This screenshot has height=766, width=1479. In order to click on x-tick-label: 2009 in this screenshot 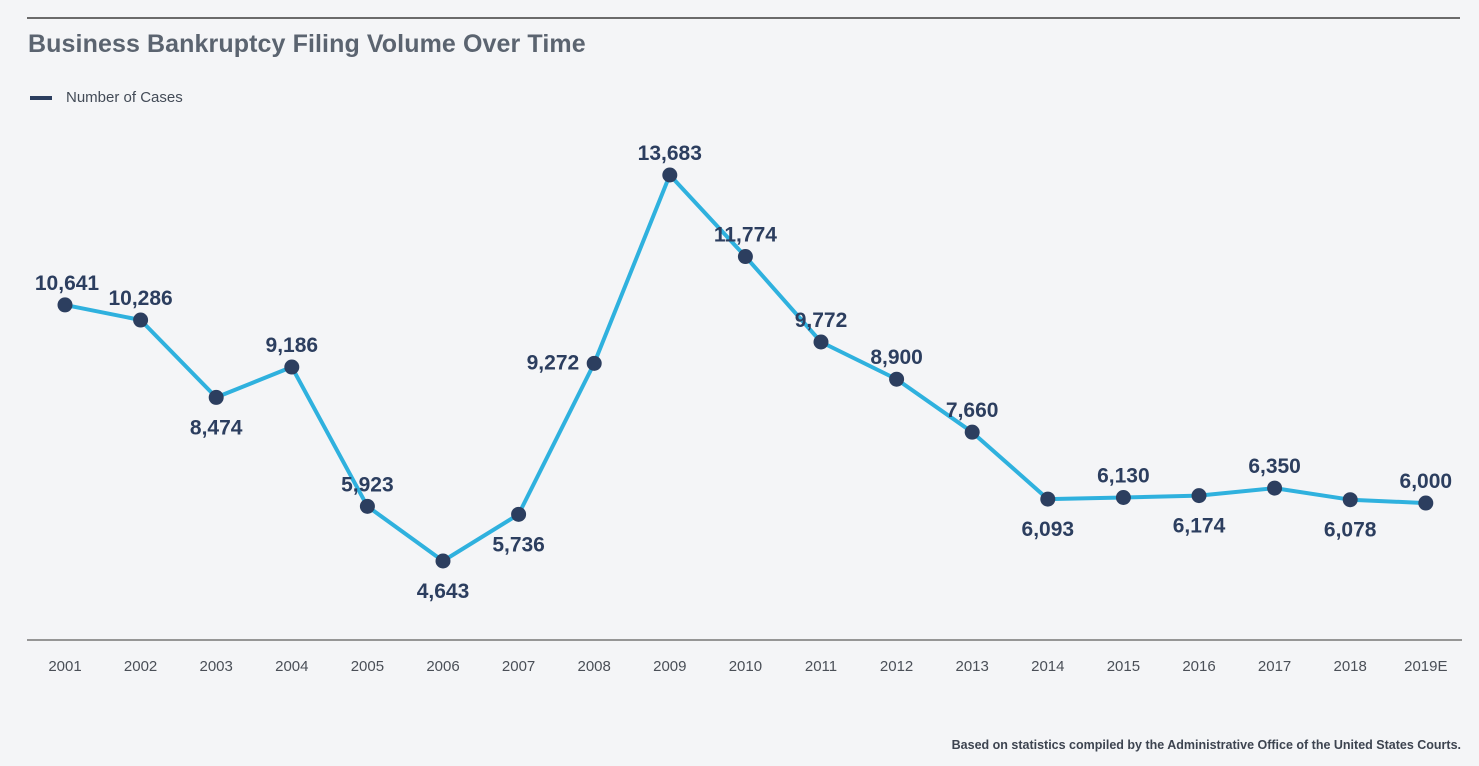, I will do `click(669, 666)`.